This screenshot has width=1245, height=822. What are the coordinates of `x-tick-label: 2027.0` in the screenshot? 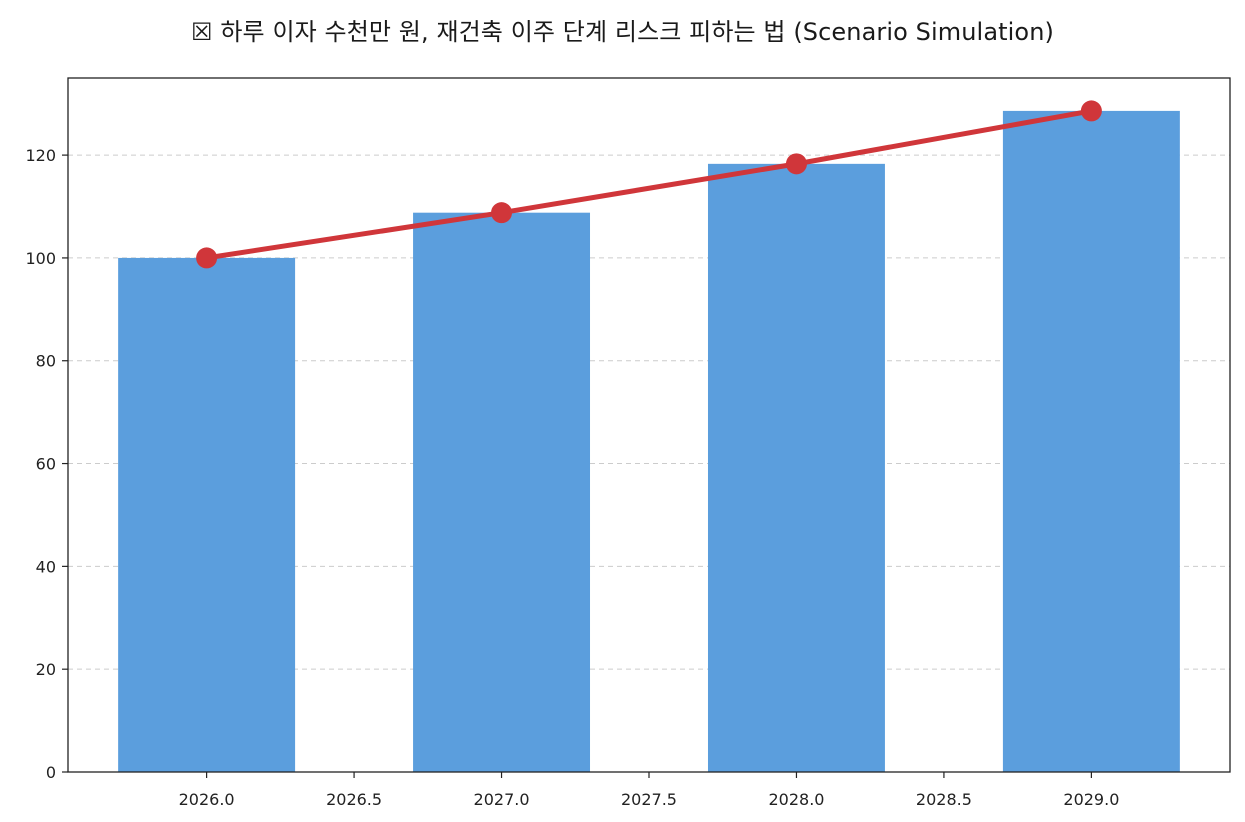 It's located at (502, 799).